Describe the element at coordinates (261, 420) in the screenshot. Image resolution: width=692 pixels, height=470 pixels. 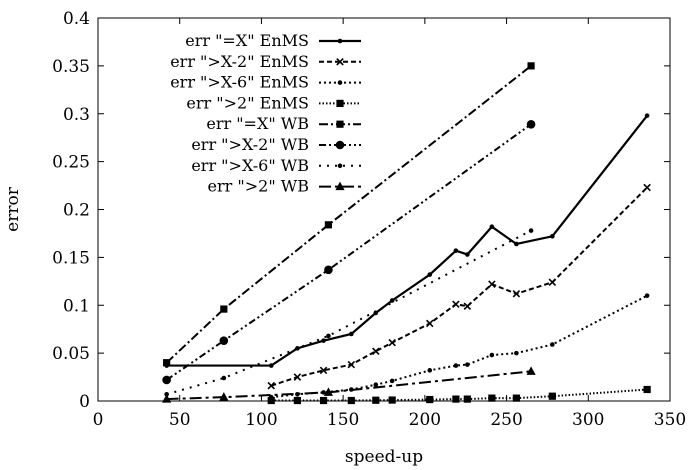
I see `x-tick-label: 100` at that location.